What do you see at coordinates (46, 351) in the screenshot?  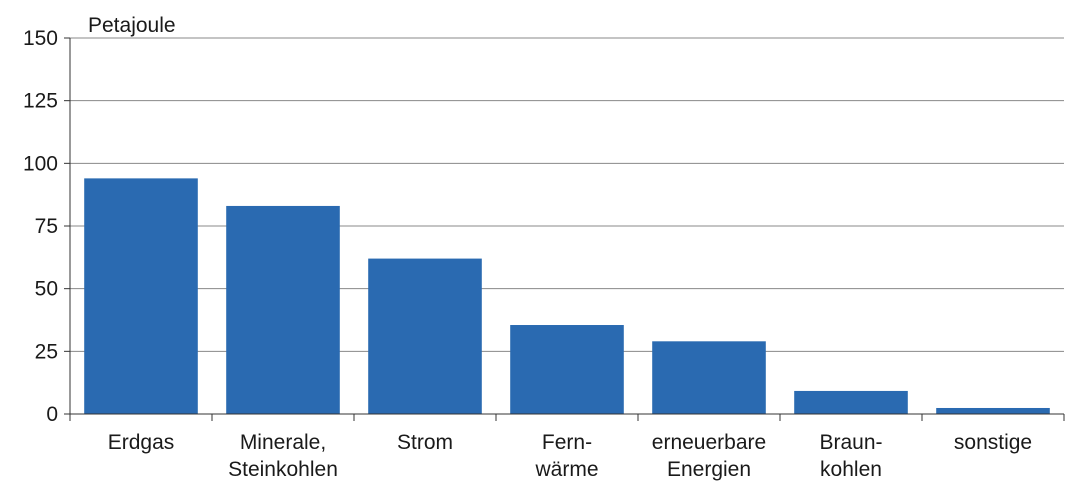 I see `y-tick-label: 25` at bounding box center [46, 351].